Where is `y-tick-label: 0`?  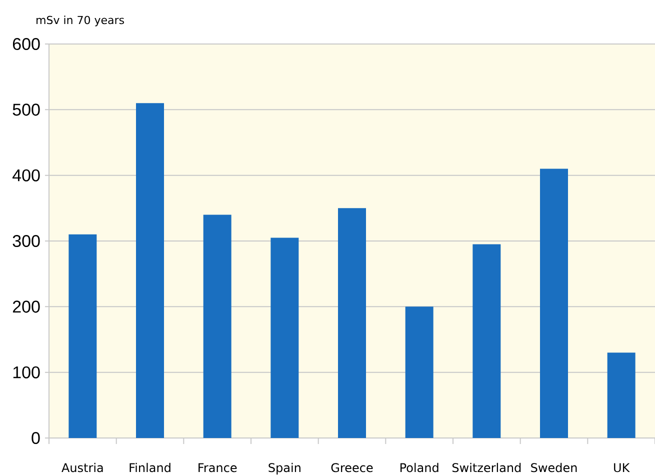 y-tick-label: 0 is located at coordinates (36, 438).